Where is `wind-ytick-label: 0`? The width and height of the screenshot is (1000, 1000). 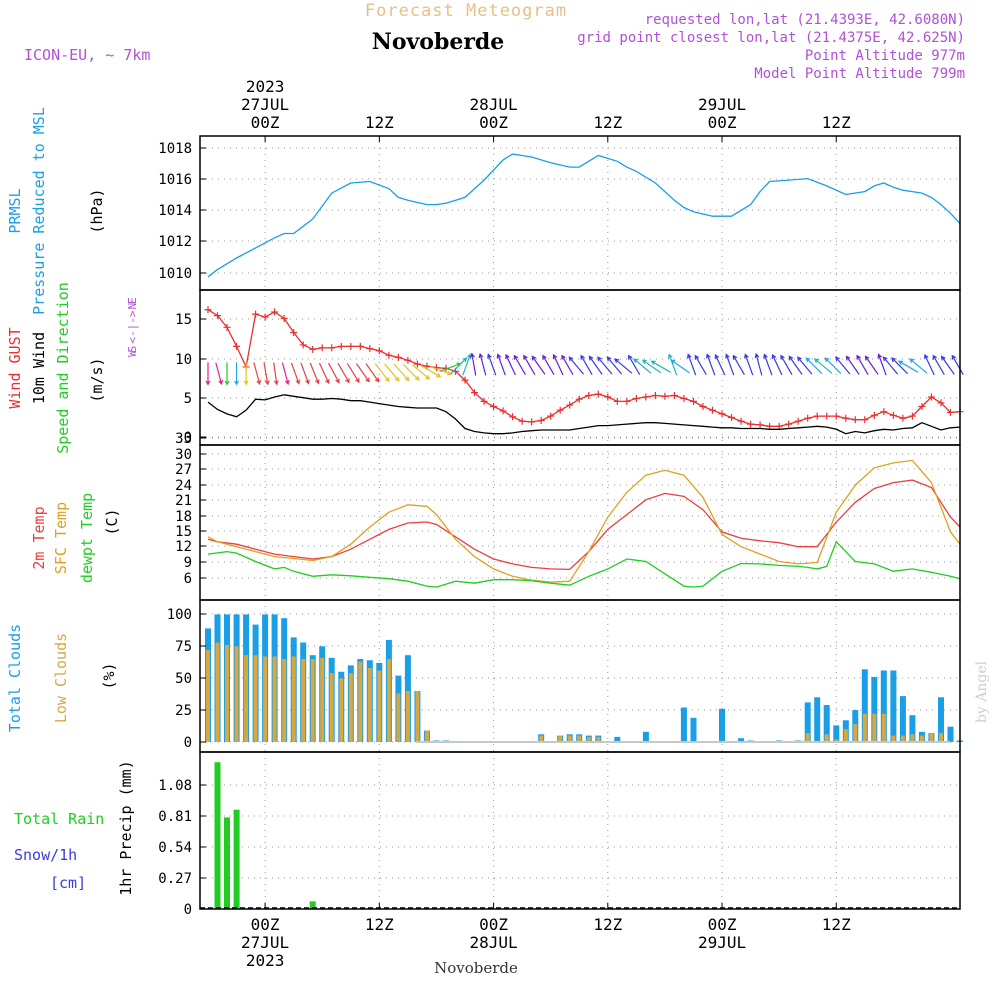 wind-ytick-label: 0 is located at coordinates (188, 438).